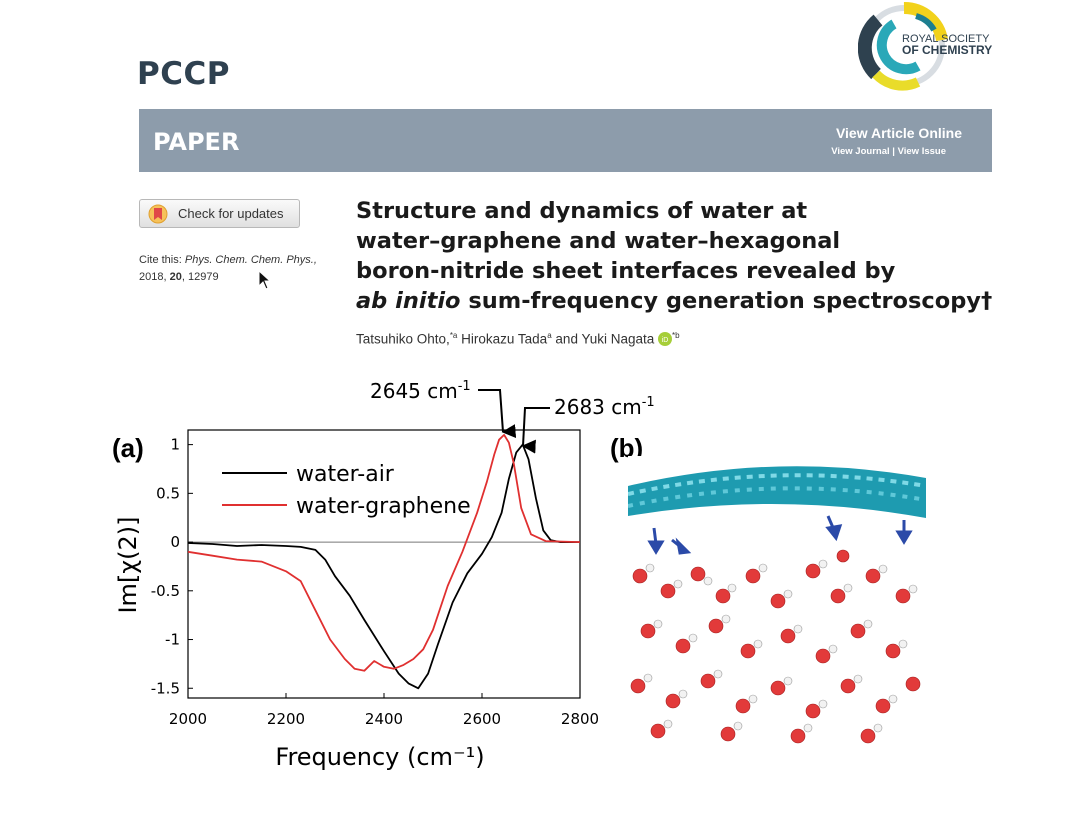 Image resolution: width=1092 pixels, height=831 pixels. I want to click on x-tick-label: 2600, so click(482, 719).